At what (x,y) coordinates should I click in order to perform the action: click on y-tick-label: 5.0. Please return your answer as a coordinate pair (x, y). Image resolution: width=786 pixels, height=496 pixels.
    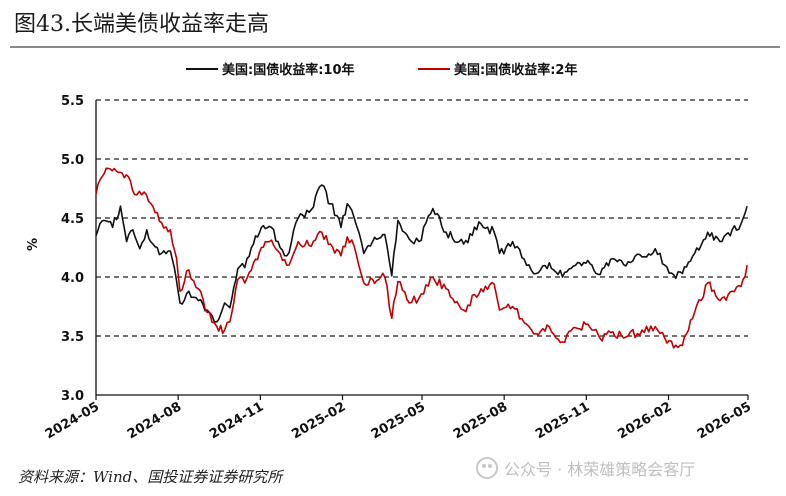
    Looking at the image, I should click on (72, 160).